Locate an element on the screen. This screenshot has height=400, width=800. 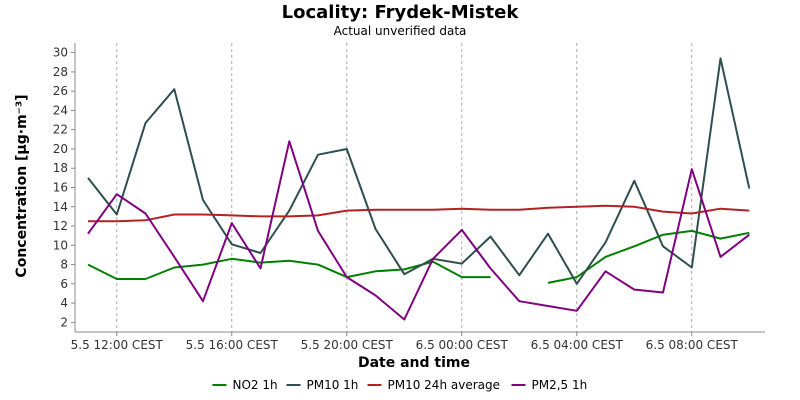
y-tick-label: 28 is located at coordinates (60, 72).